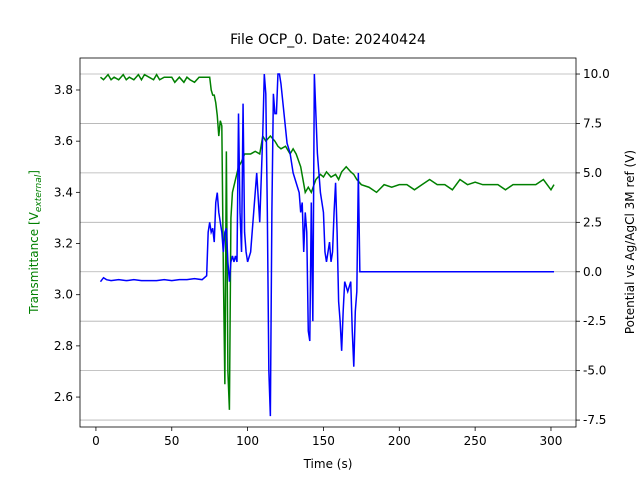 The image size is (640, 484). I want to click on x-tick-label: 300, so click(551, 441).